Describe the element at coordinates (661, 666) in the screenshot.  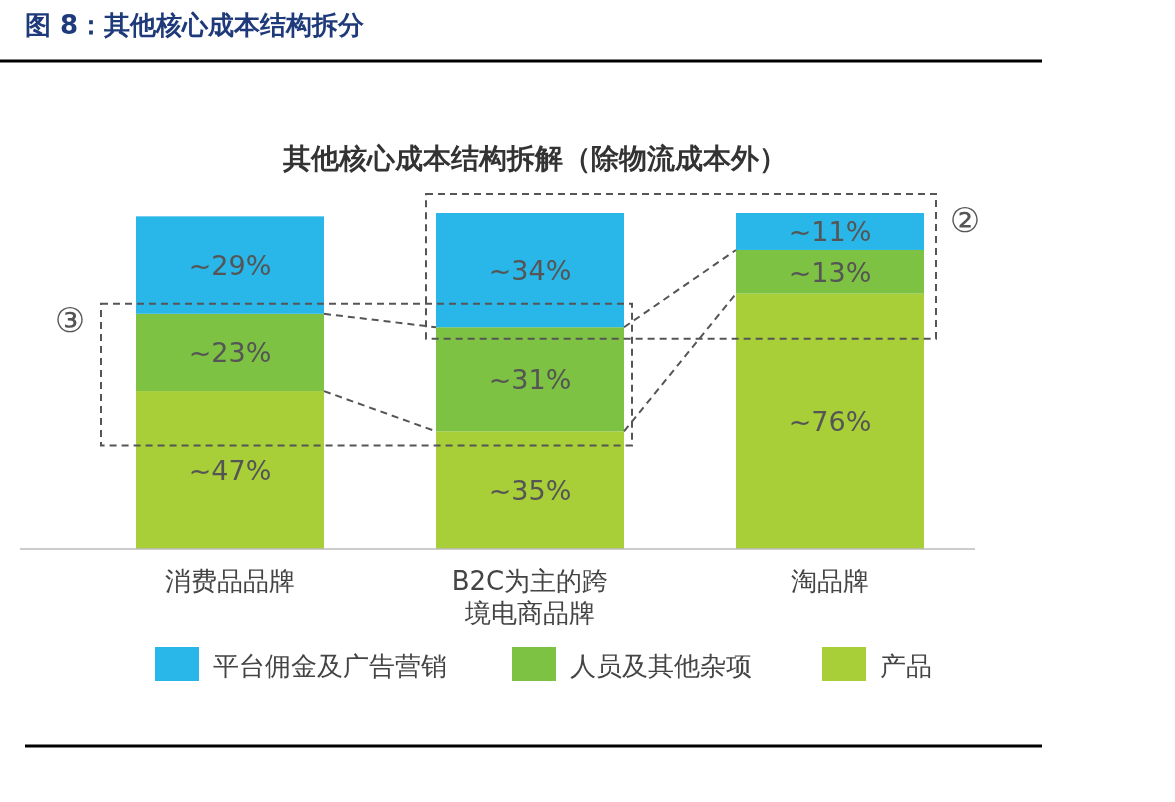
I see `legend-label: 人员及其他杂项` at that location.